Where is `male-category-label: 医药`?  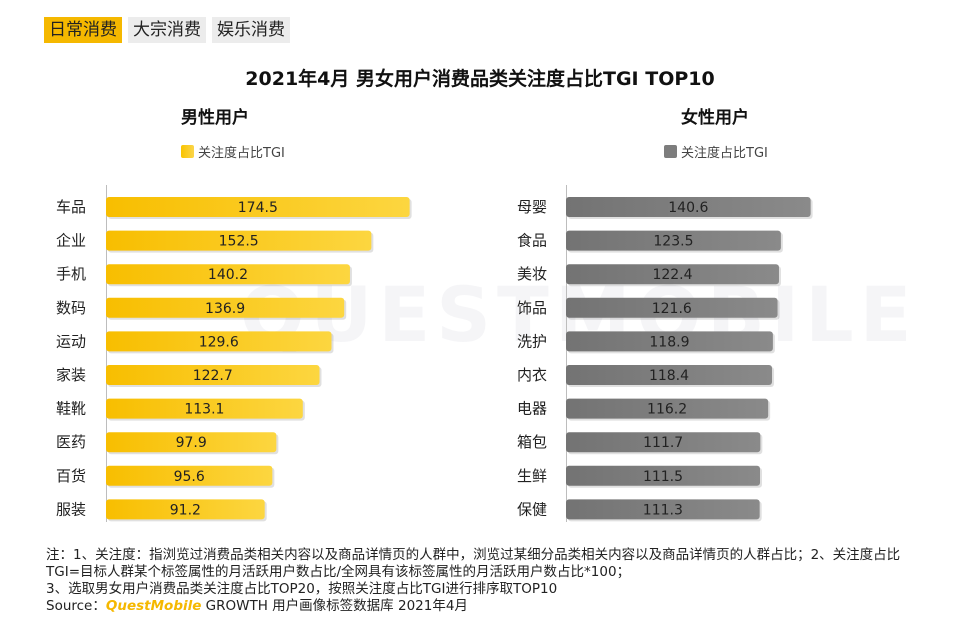
male-category-label: 医药 is located at coordinates (71, 442).